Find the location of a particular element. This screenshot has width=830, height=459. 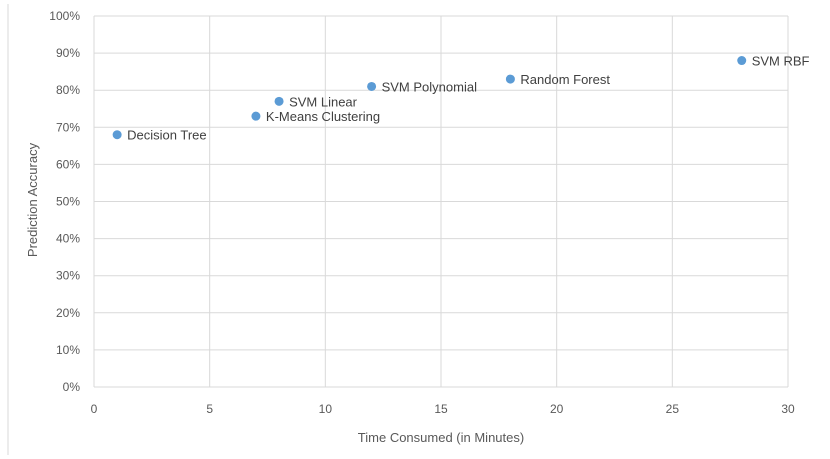

y-tick-label: 10% is located at coordinates (68, 350).